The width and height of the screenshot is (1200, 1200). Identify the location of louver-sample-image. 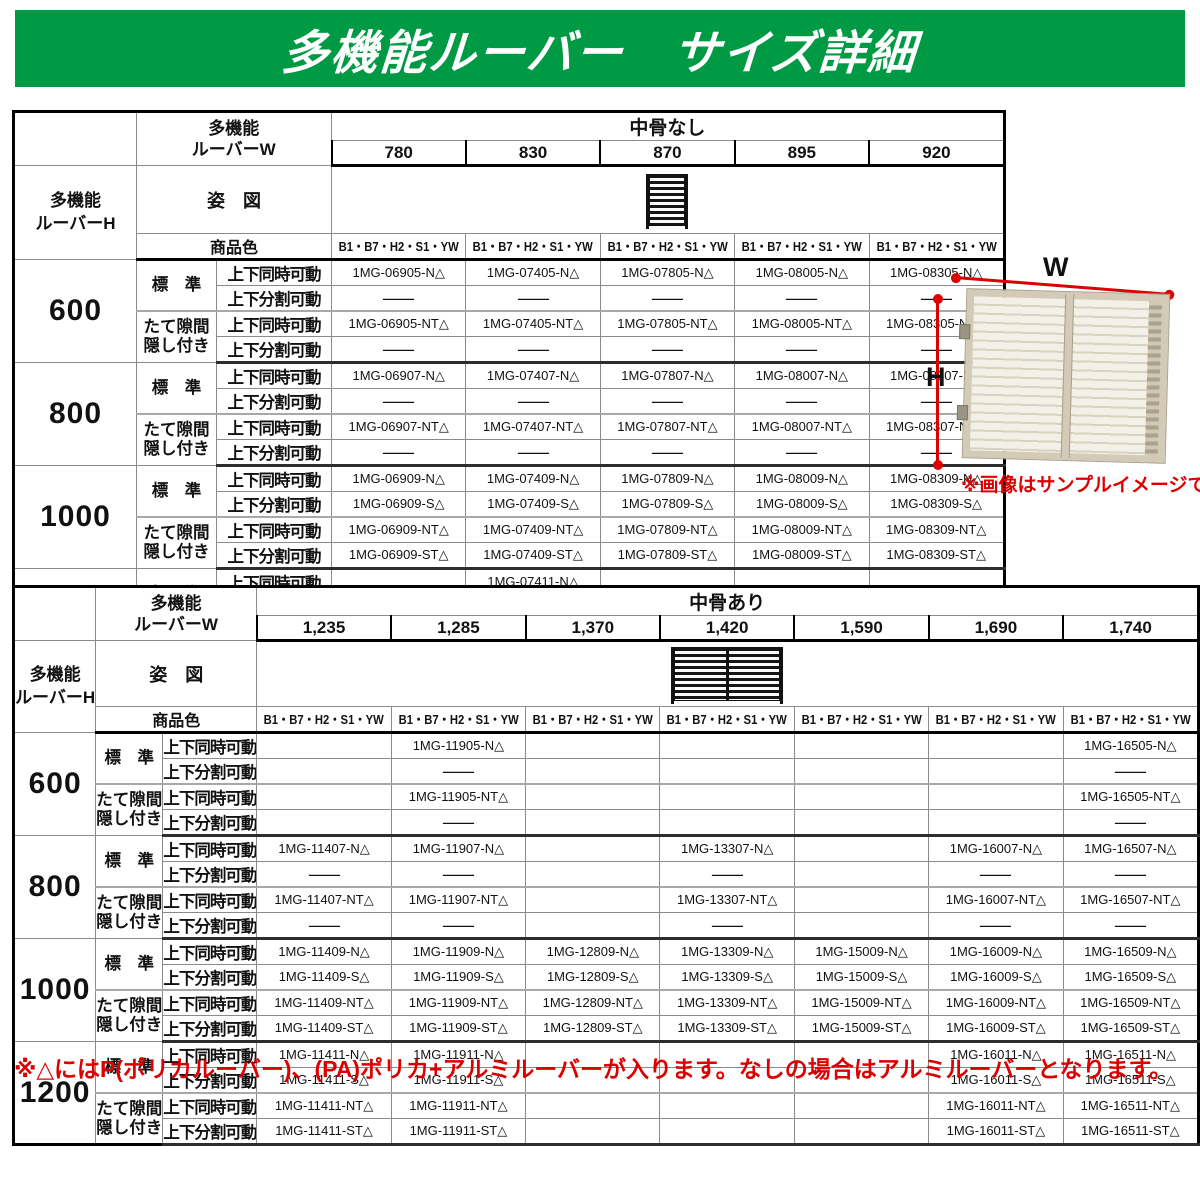
(1063, 376).